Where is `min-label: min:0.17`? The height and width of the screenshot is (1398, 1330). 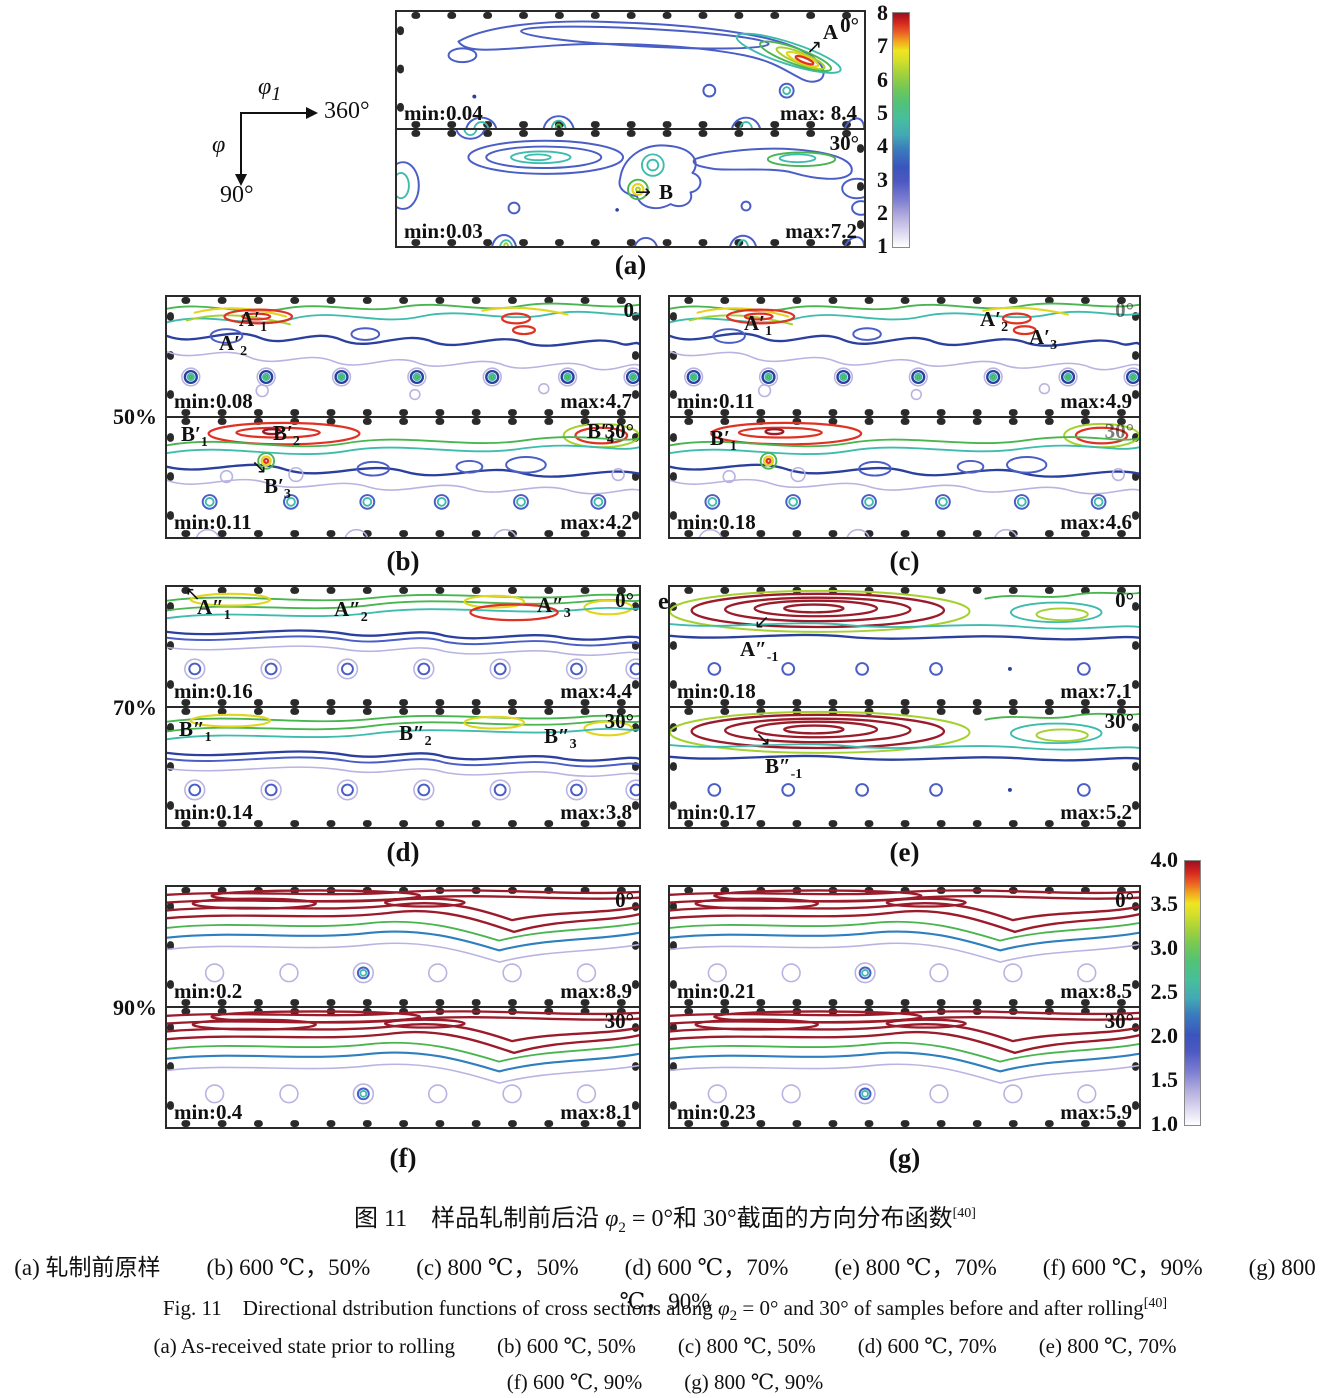
min-label: min:0.17 is located at coordinates (716, 812).